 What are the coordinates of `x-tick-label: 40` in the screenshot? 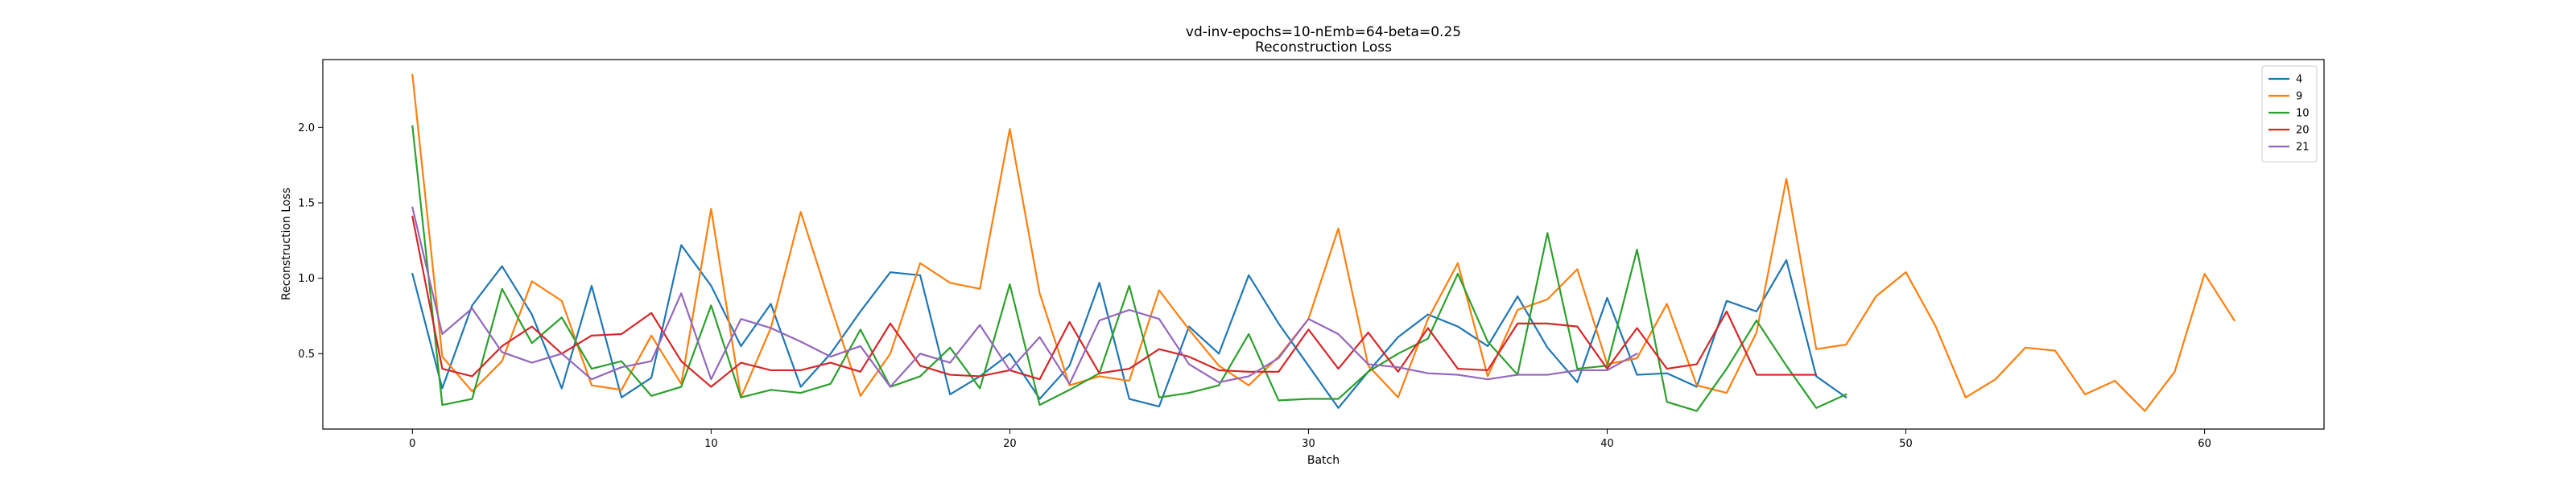 It's located at (1607, 444).